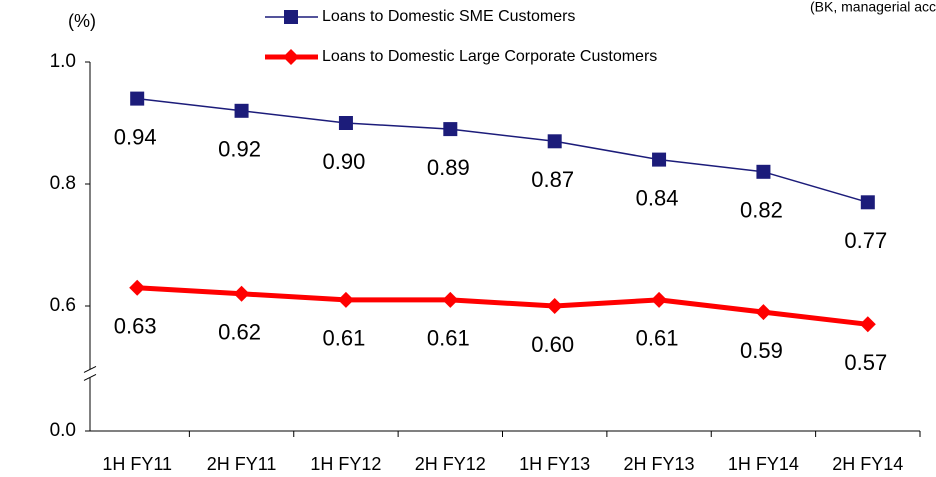 The image size is (936, 477). What do you see at coordinates (448, 167) in the screenshot?
I see `data-label: 0.89` at bounding box center [448, 167].